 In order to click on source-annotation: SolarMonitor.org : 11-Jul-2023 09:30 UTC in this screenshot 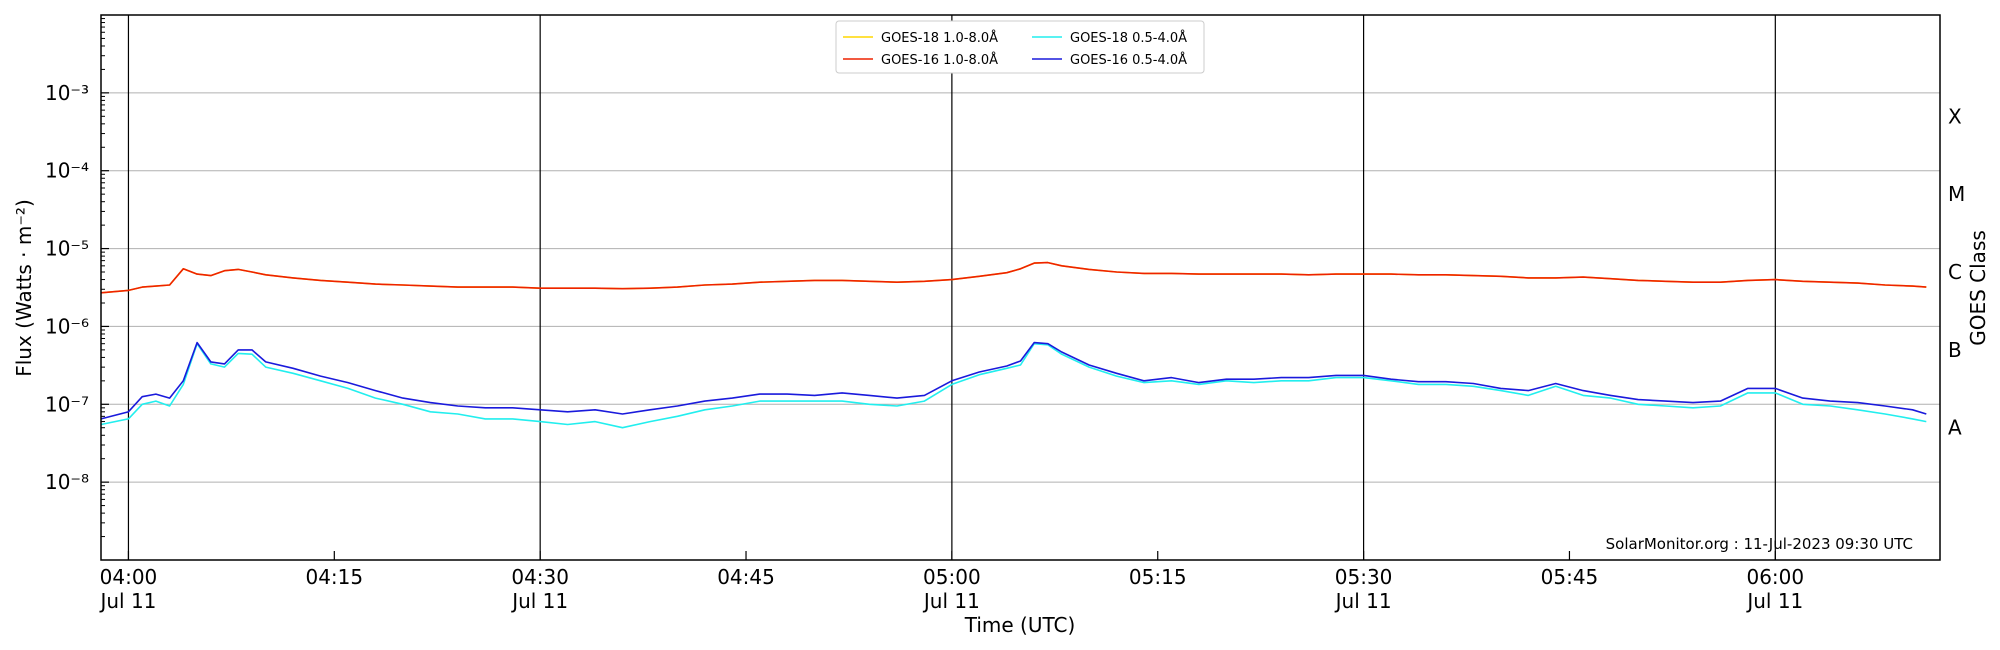, I will do `click(1759, 544)`.